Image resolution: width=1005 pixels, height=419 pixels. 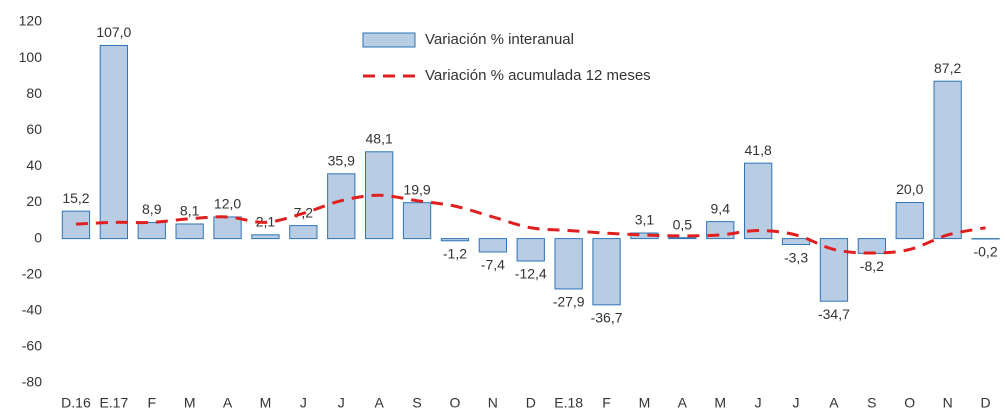 I want to click on legend-swatch, so click(x=389, y=40).